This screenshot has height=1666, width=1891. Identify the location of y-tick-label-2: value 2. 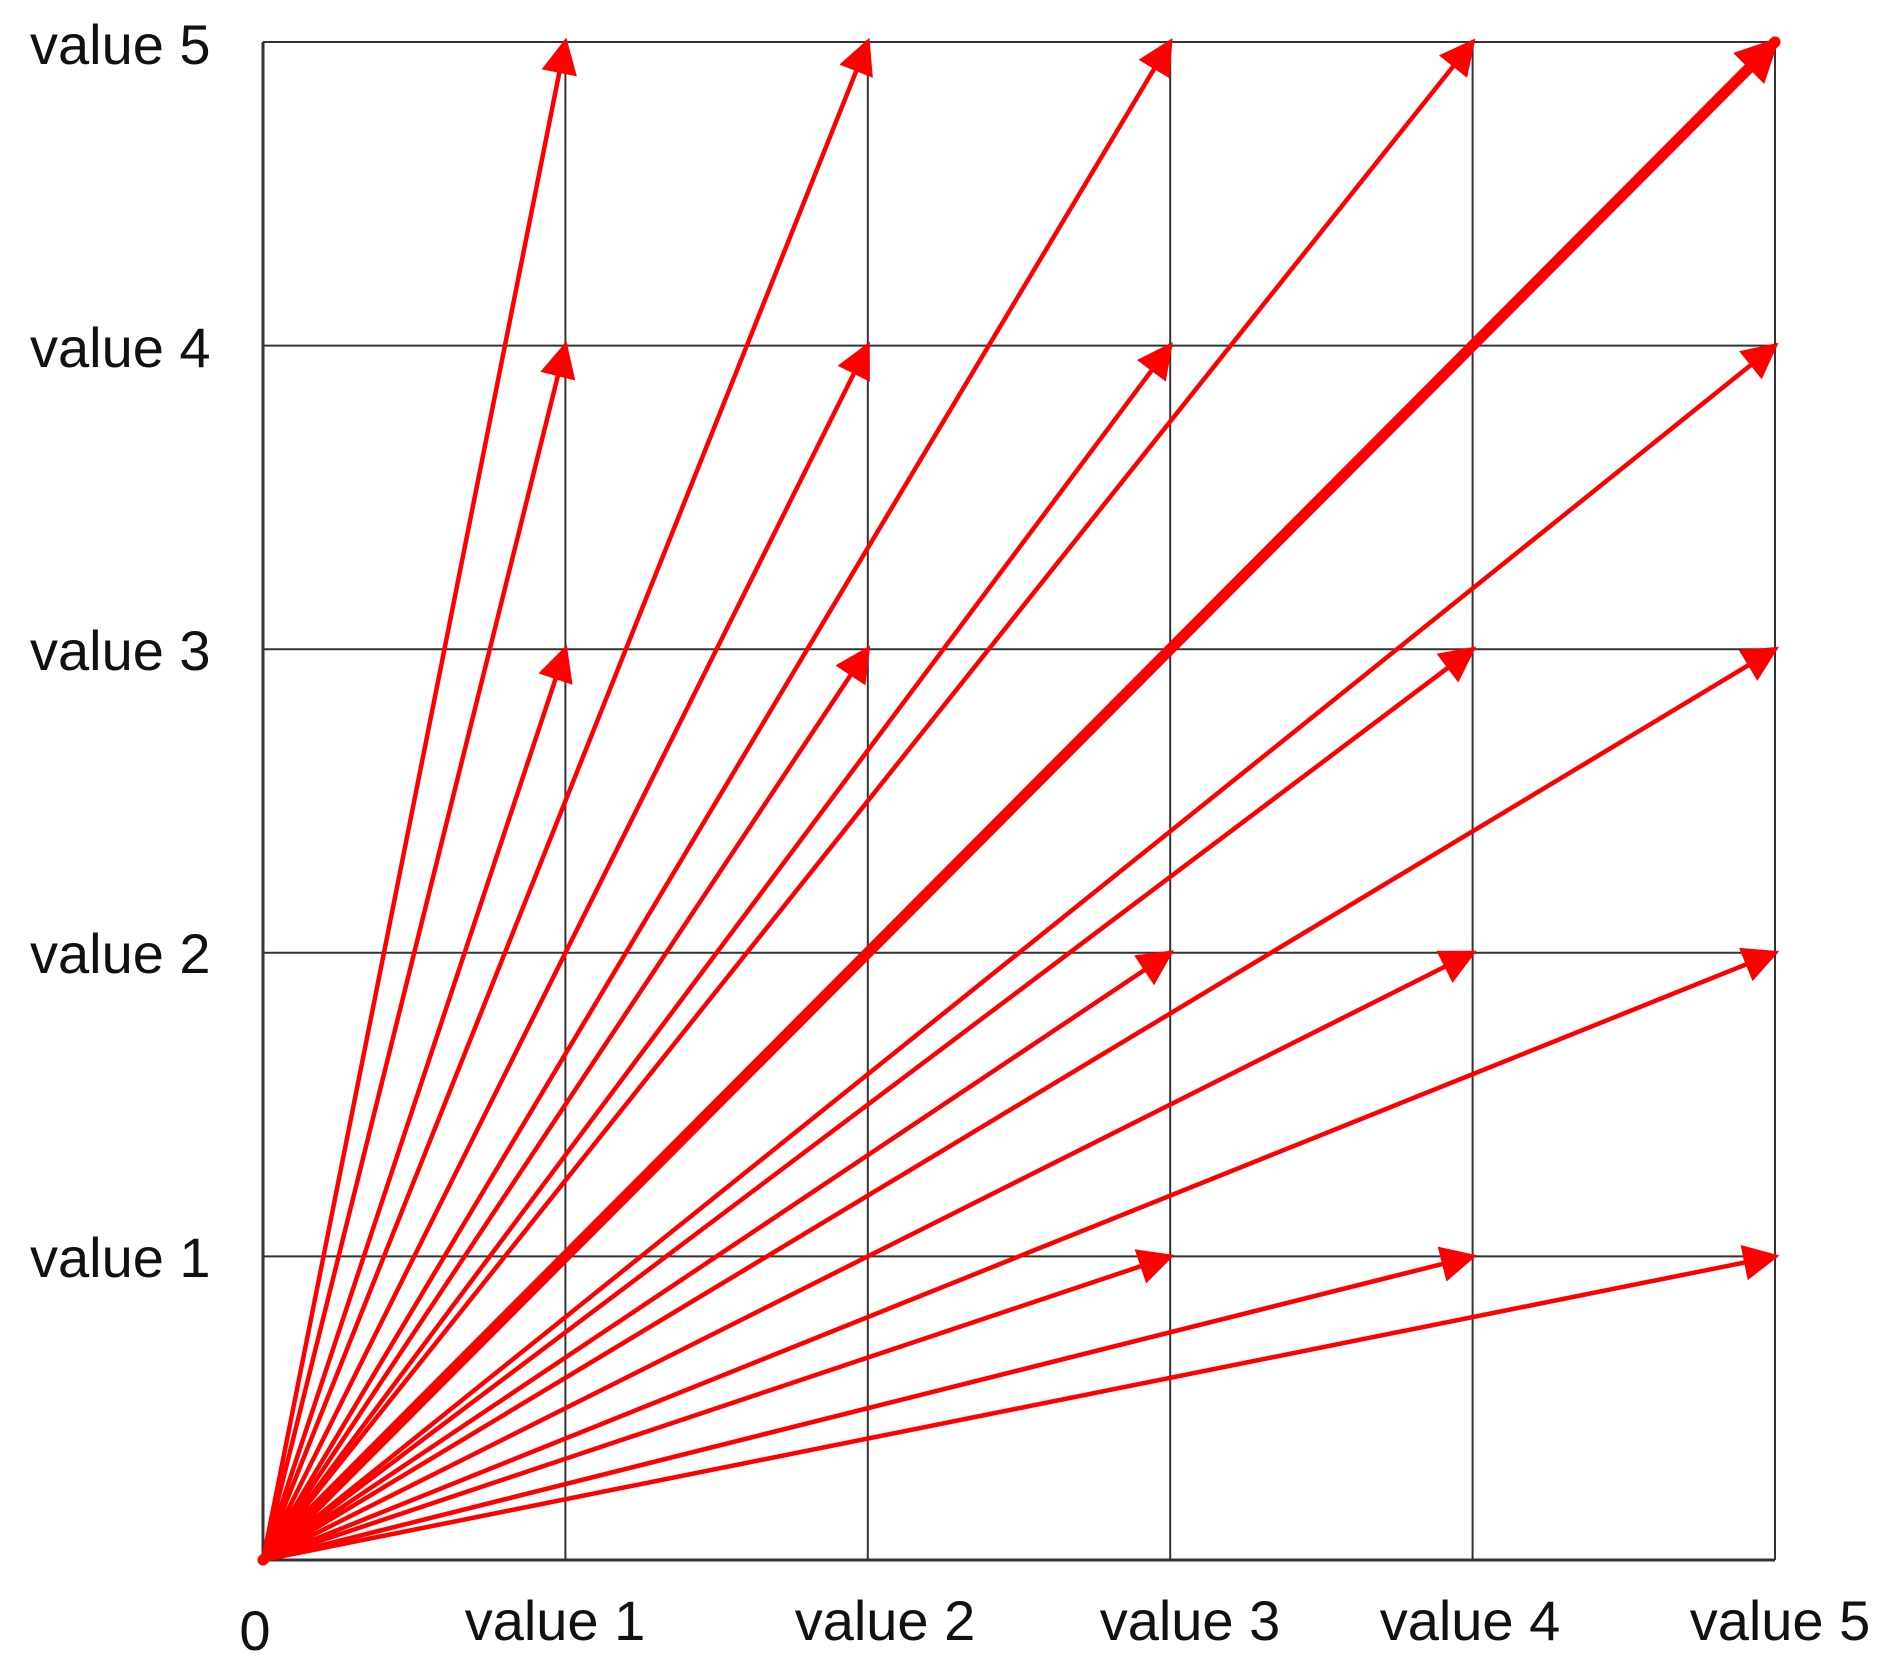
(120, 953).